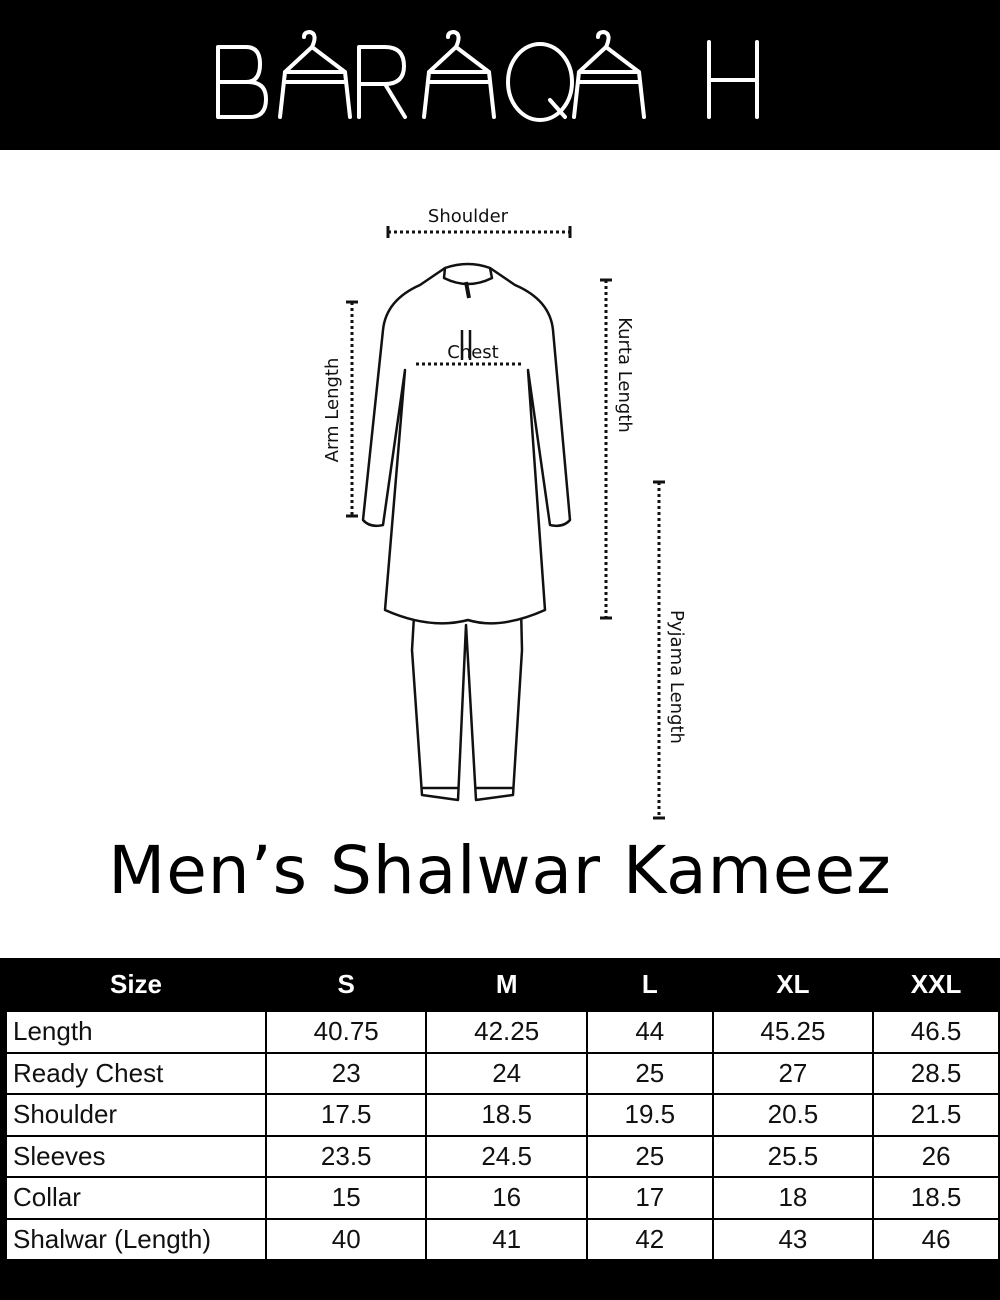  What do you see at coordinates (500, 870) in the screenshot?
I see `page-title: Men’s Shalwar Kameez` at bounding box center [500, 870].